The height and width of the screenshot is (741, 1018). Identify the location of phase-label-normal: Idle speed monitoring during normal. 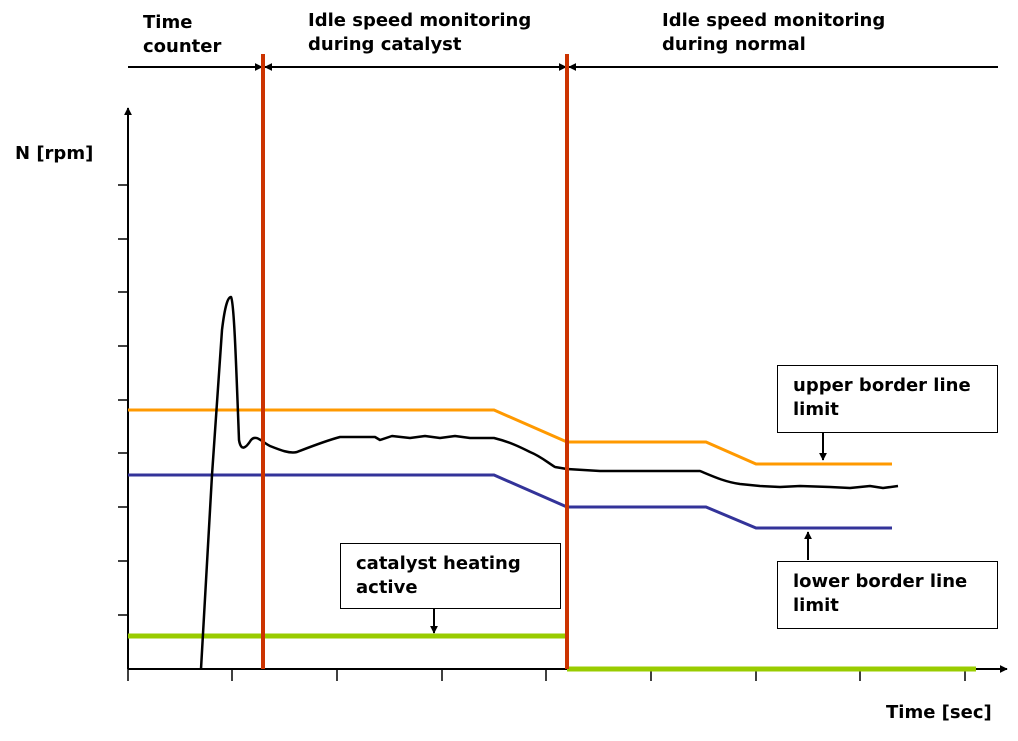
(774, 32).